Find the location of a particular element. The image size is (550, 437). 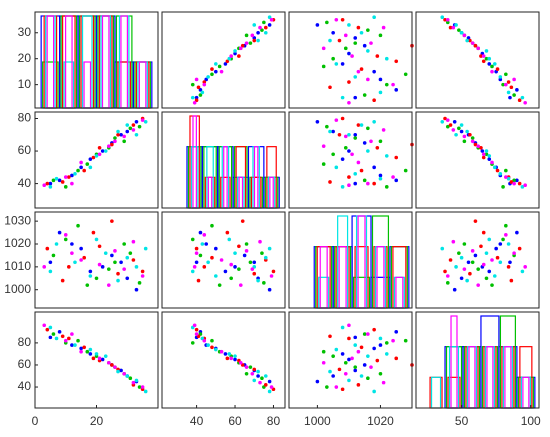

panel-frame is located at coordinates (223, 60).